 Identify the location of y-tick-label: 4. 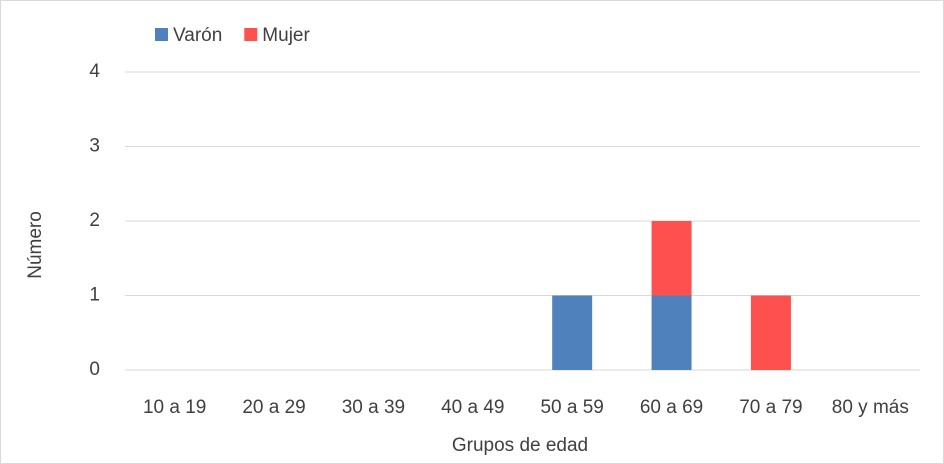
(94, 71).